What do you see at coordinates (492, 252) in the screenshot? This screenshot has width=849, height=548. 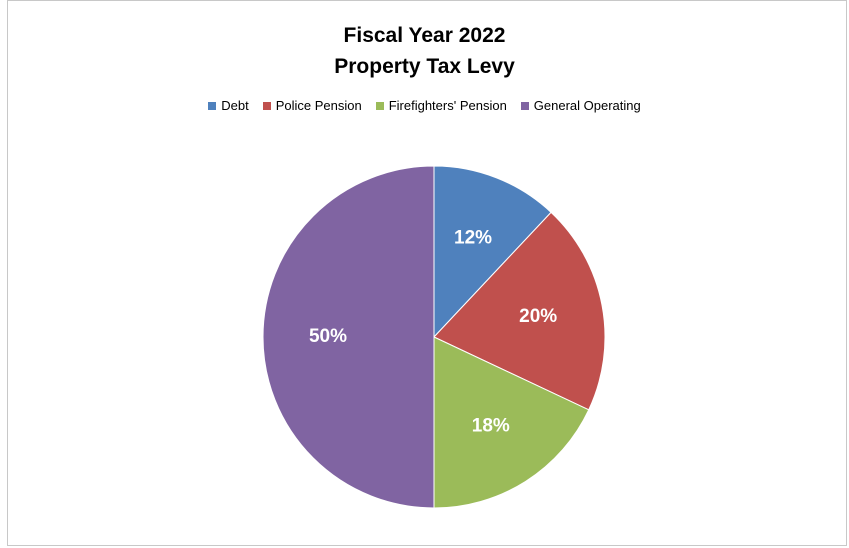 I see `pie-slice-debt` at bounding box center [492, 252].